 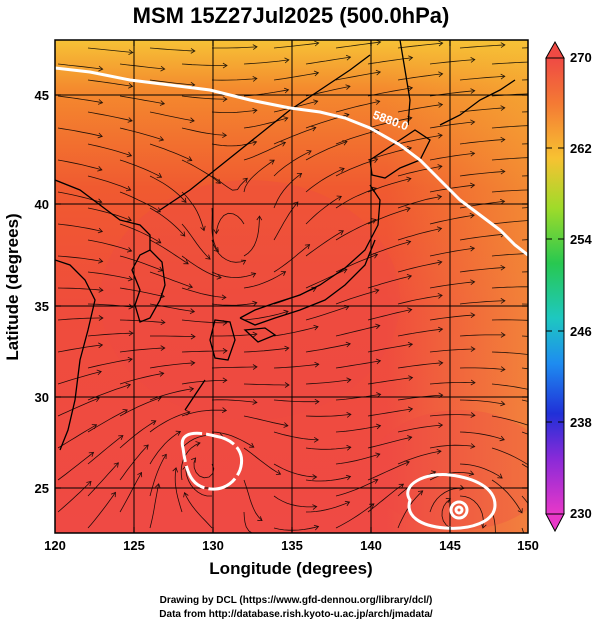 I want to click on colorbar-tick-label: 254, so click(x=581, y=239).